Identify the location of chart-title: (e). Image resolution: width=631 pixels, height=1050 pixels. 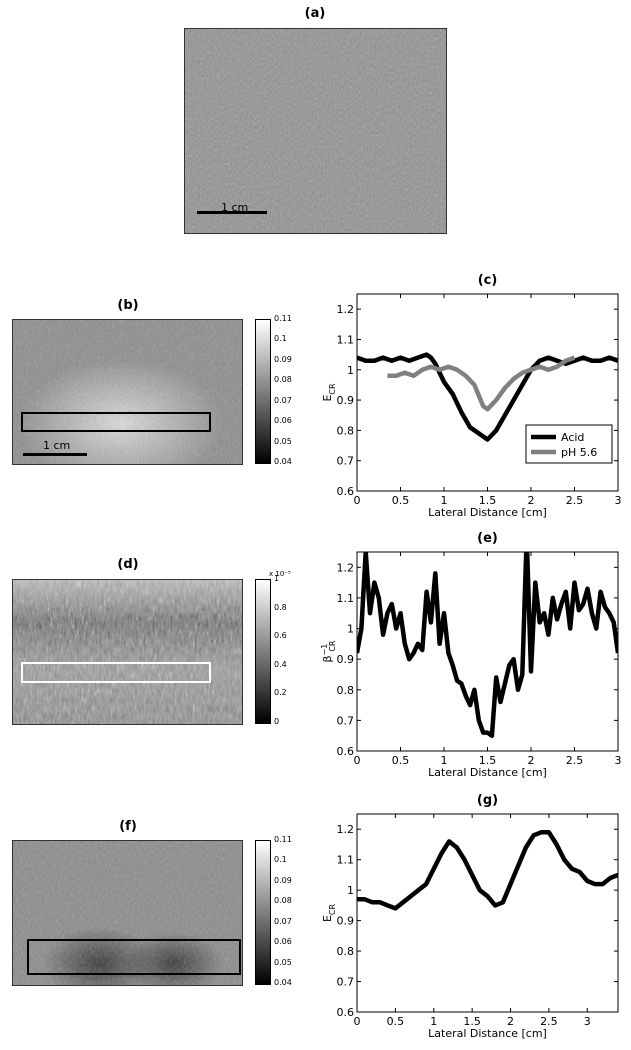
(487, 538).